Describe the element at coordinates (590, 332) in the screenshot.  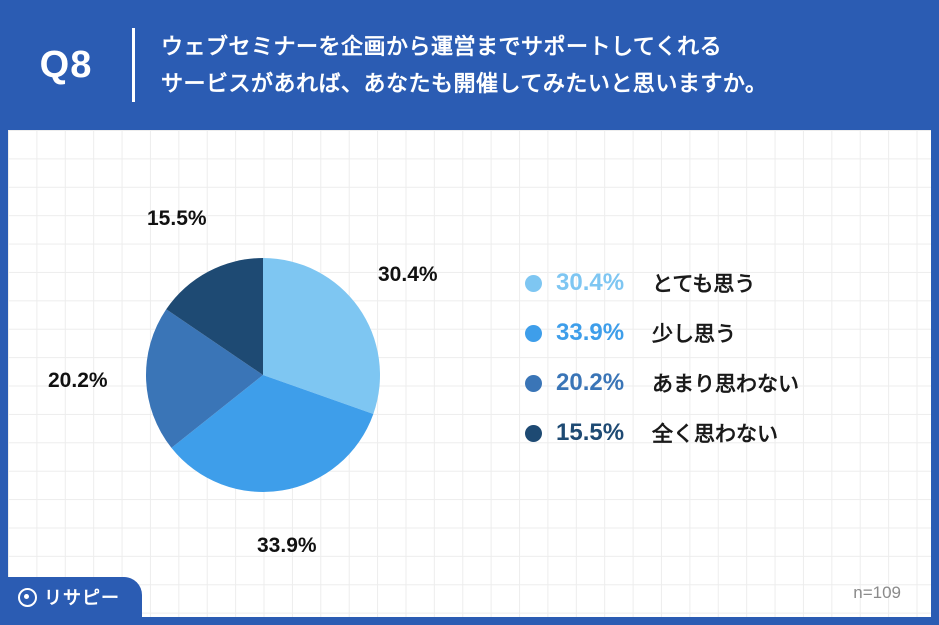
I see `legend-percent: 33.9%` at that location.